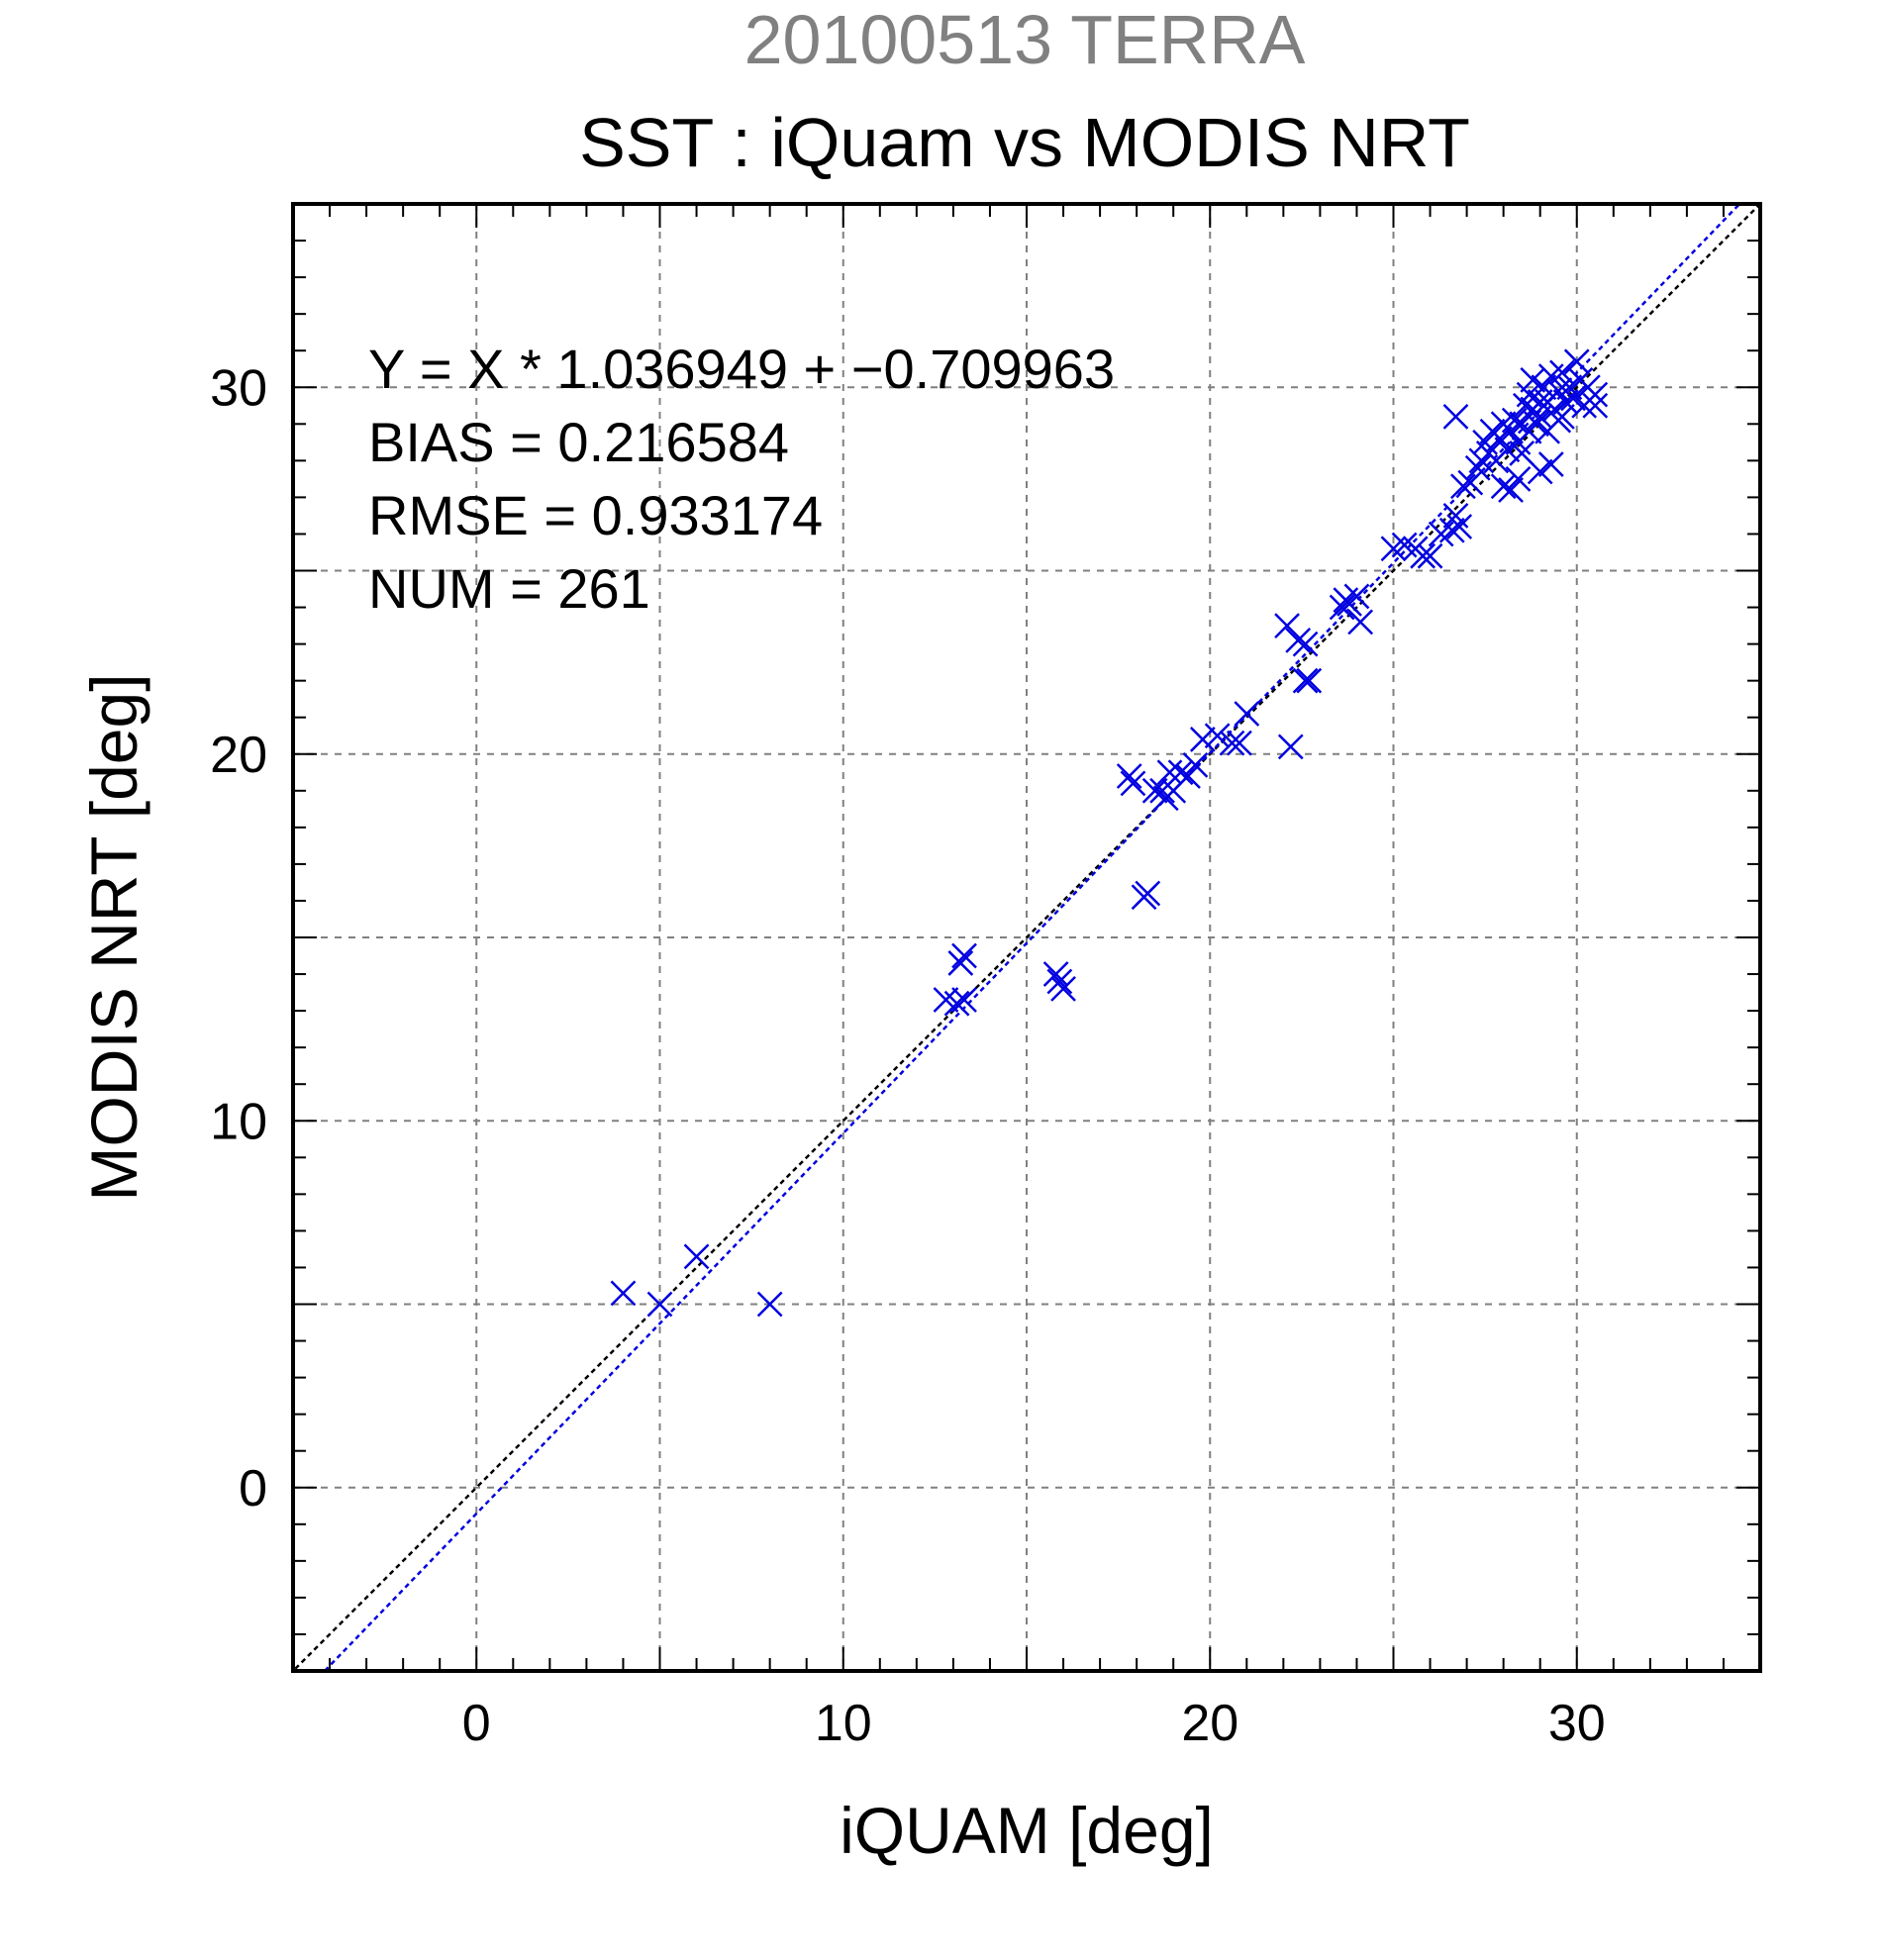  What do you see at coordinates (509, 588) in the screenshot?
I see `sample-count: NUM = 261` at bounding box center [509, 588].